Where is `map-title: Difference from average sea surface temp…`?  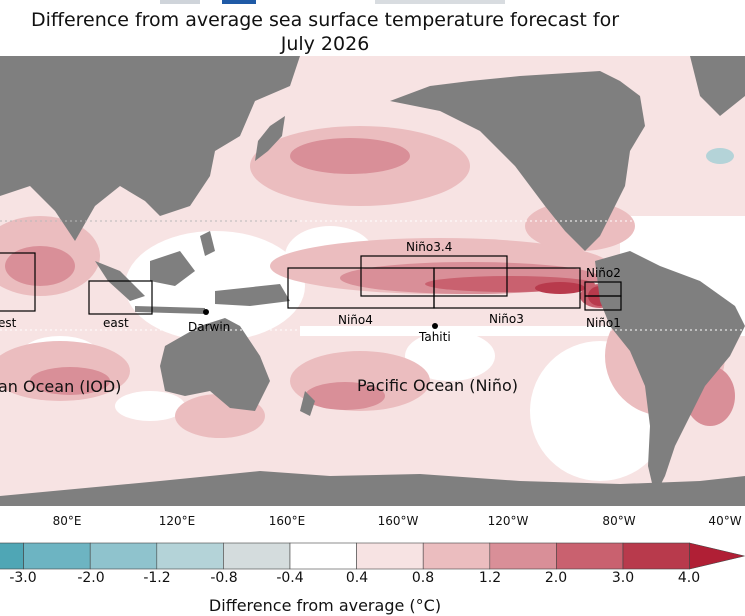
map-title: Difference from average sea surface temp… is located at coordinates (325, 32).